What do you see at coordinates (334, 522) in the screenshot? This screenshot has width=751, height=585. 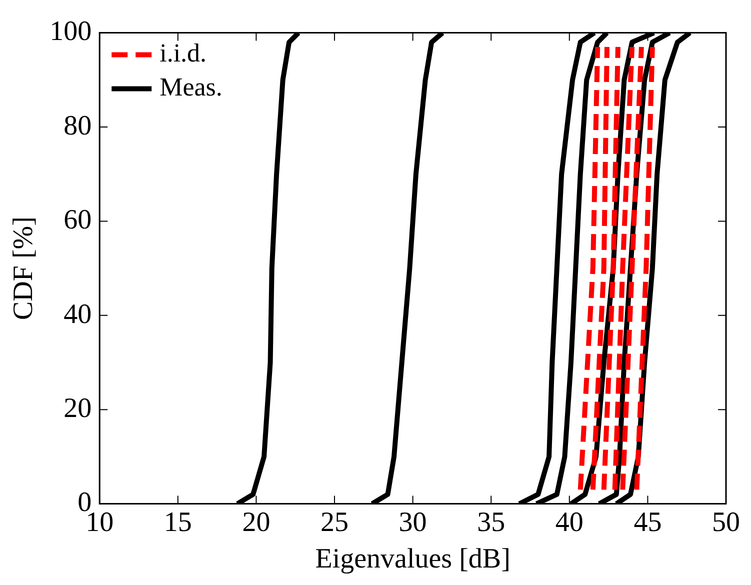 I see `x-tick-label: 25` at bounding box center [334, 522].